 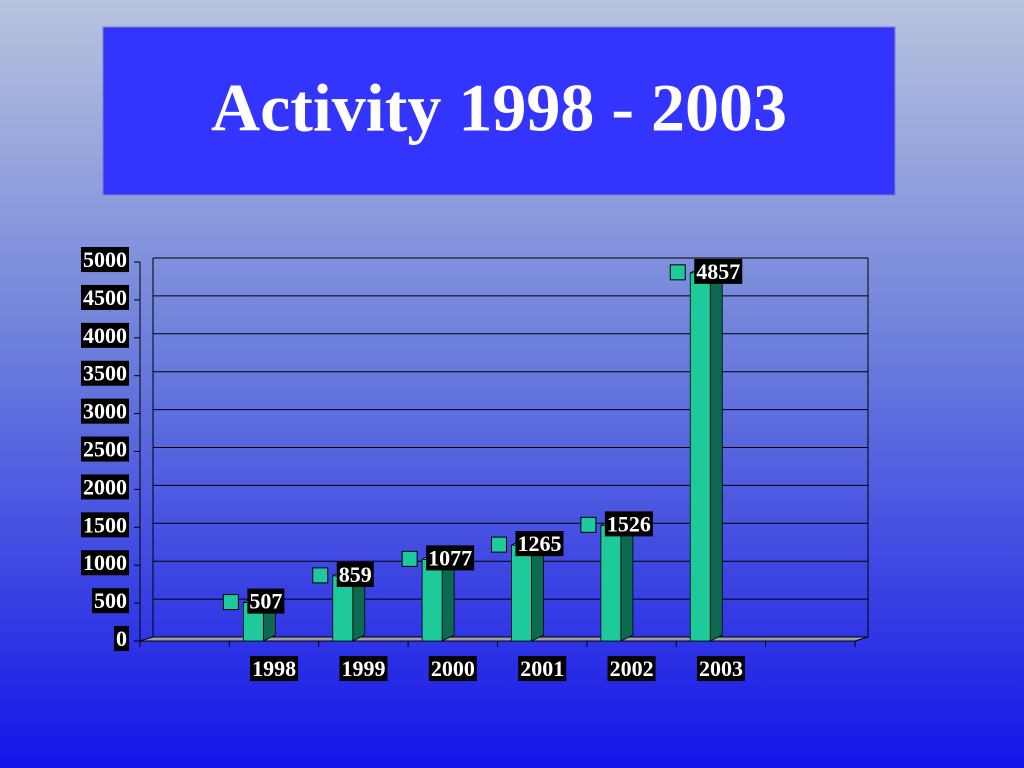 I want to click on y-tick-label: 4500, so click(x=105, y=297).